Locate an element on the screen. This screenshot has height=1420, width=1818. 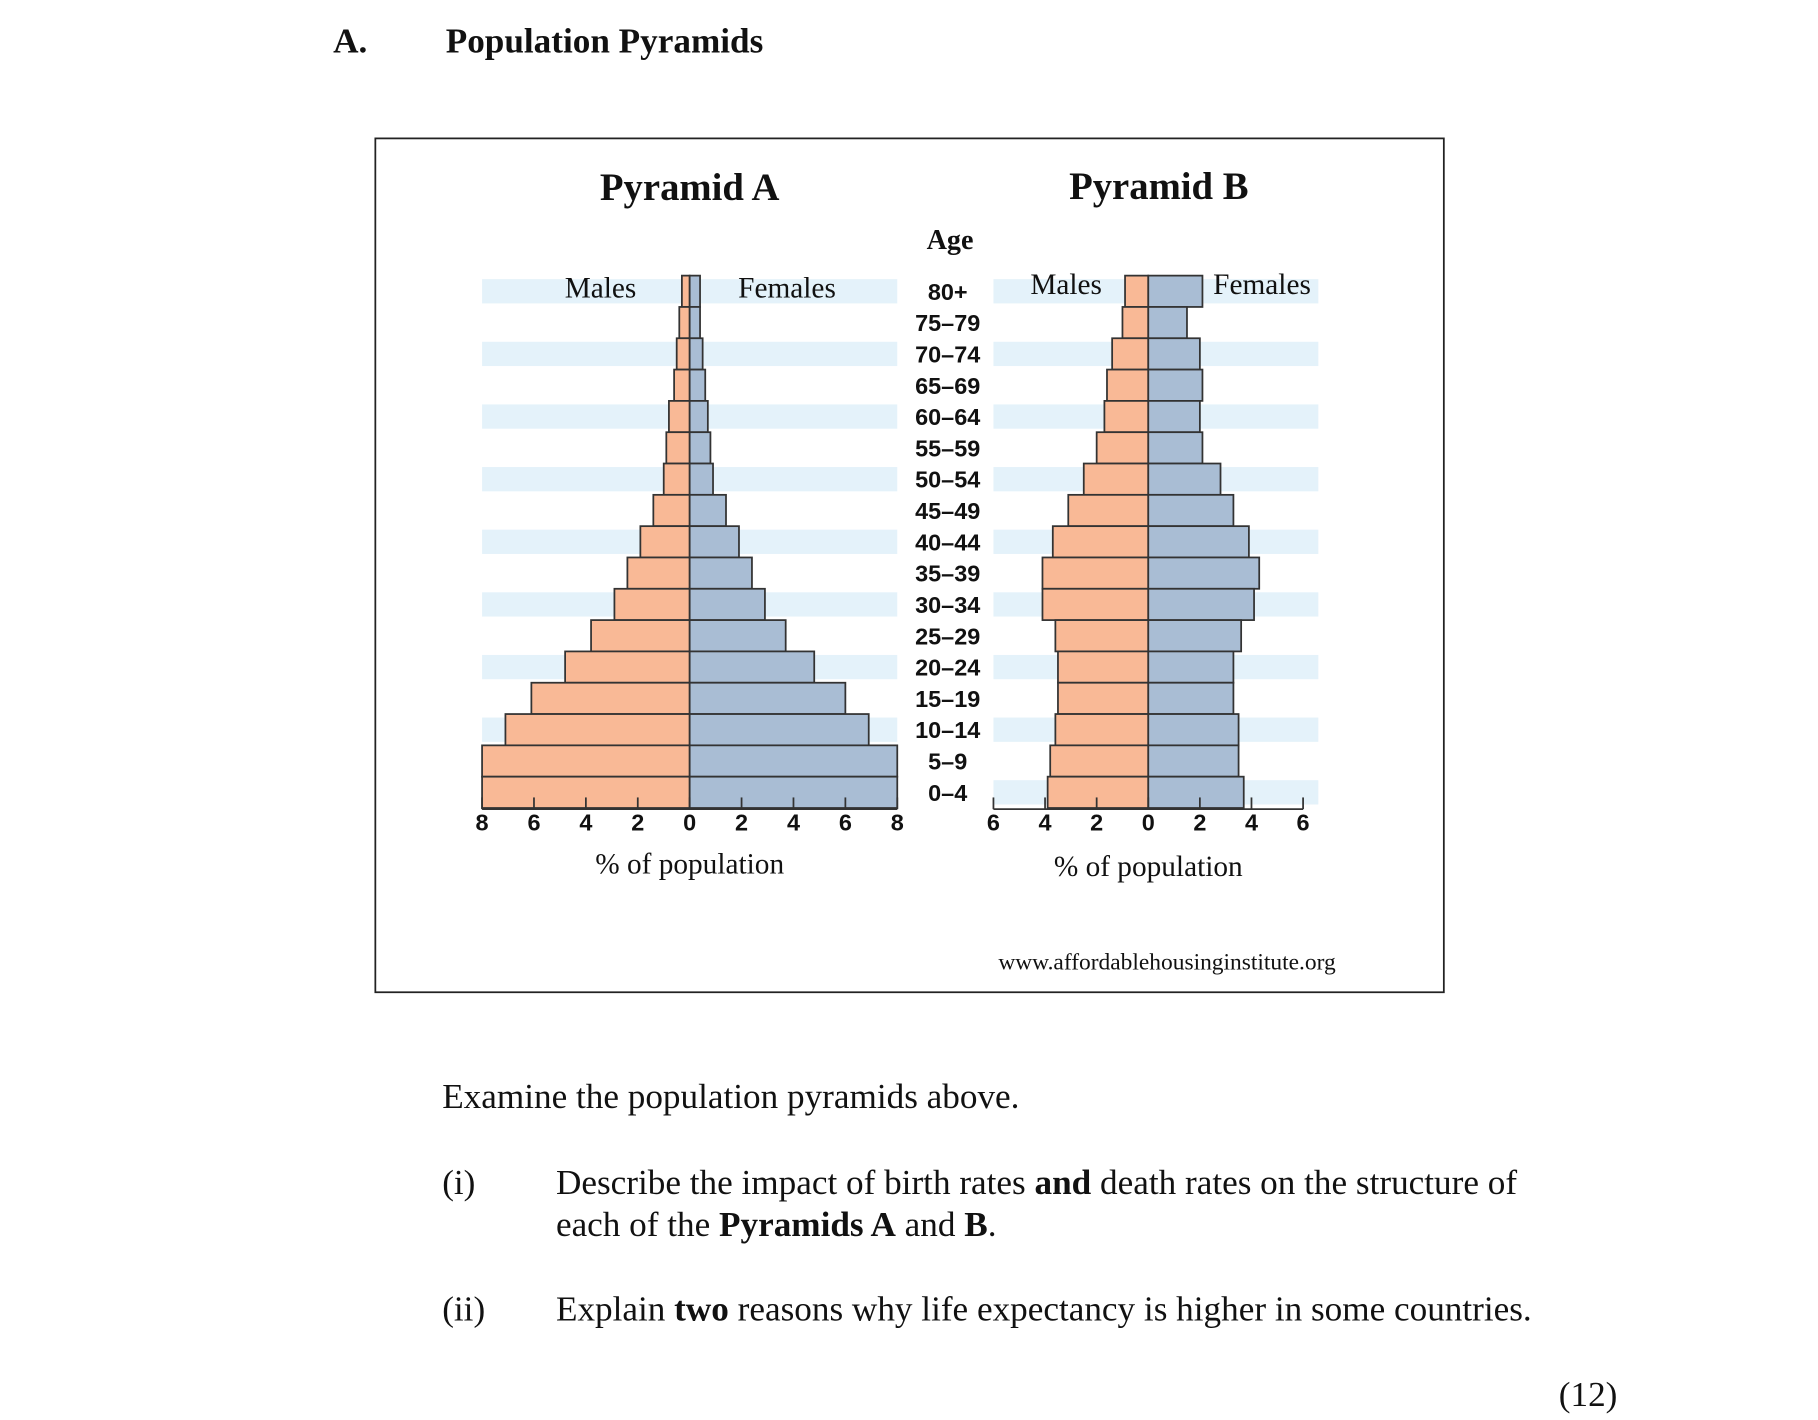
question-text-part: B is located at coordinates (975, 1224).